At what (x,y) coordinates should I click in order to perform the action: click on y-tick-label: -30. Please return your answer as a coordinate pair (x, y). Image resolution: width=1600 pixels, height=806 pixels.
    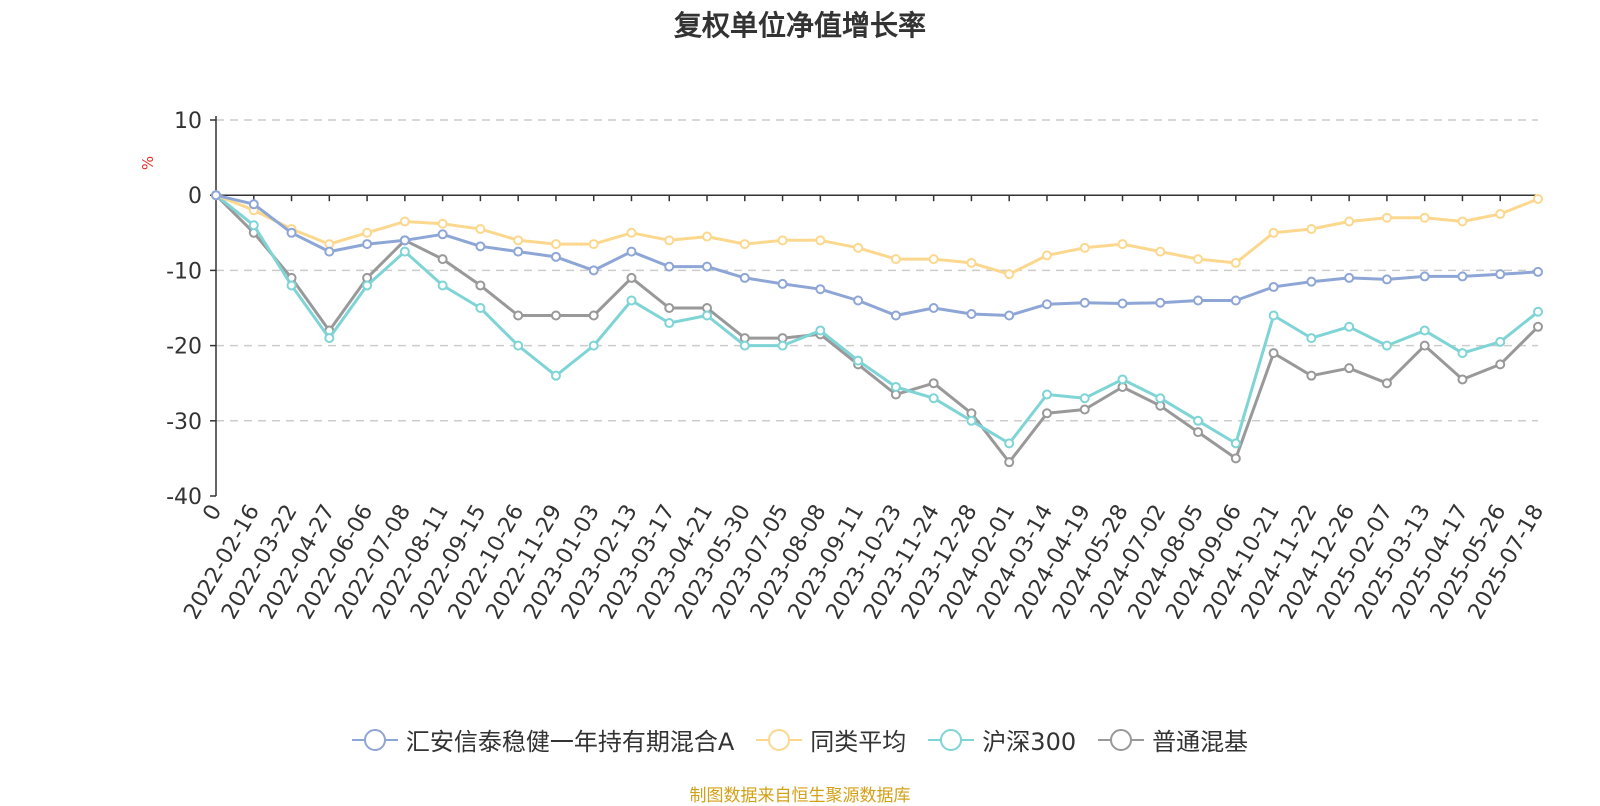
    Looking at the image, I should click on (184, 422).